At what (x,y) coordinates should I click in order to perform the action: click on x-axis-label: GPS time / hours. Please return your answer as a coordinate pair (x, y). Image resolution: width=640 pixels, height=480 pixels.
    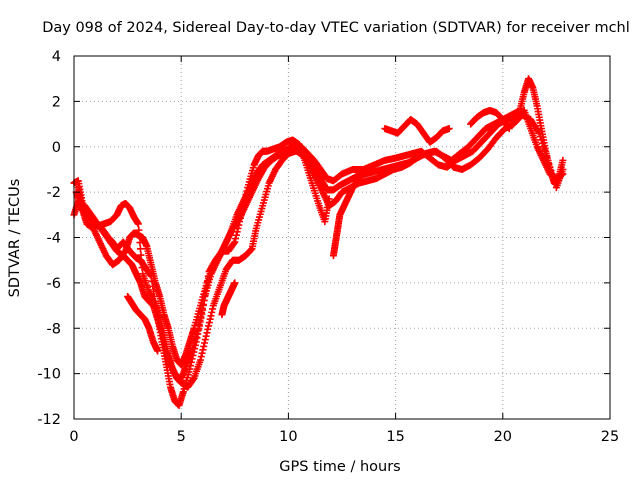
    Looking at the image, I should click on (339, 467).